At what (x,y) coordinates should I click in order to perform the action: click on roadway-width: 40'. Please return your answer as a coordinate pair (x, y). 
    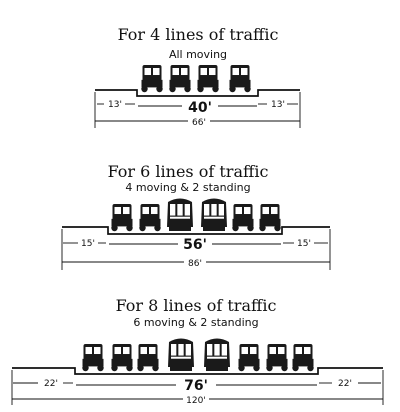
    Looking at the image, I should click on (200, 108).